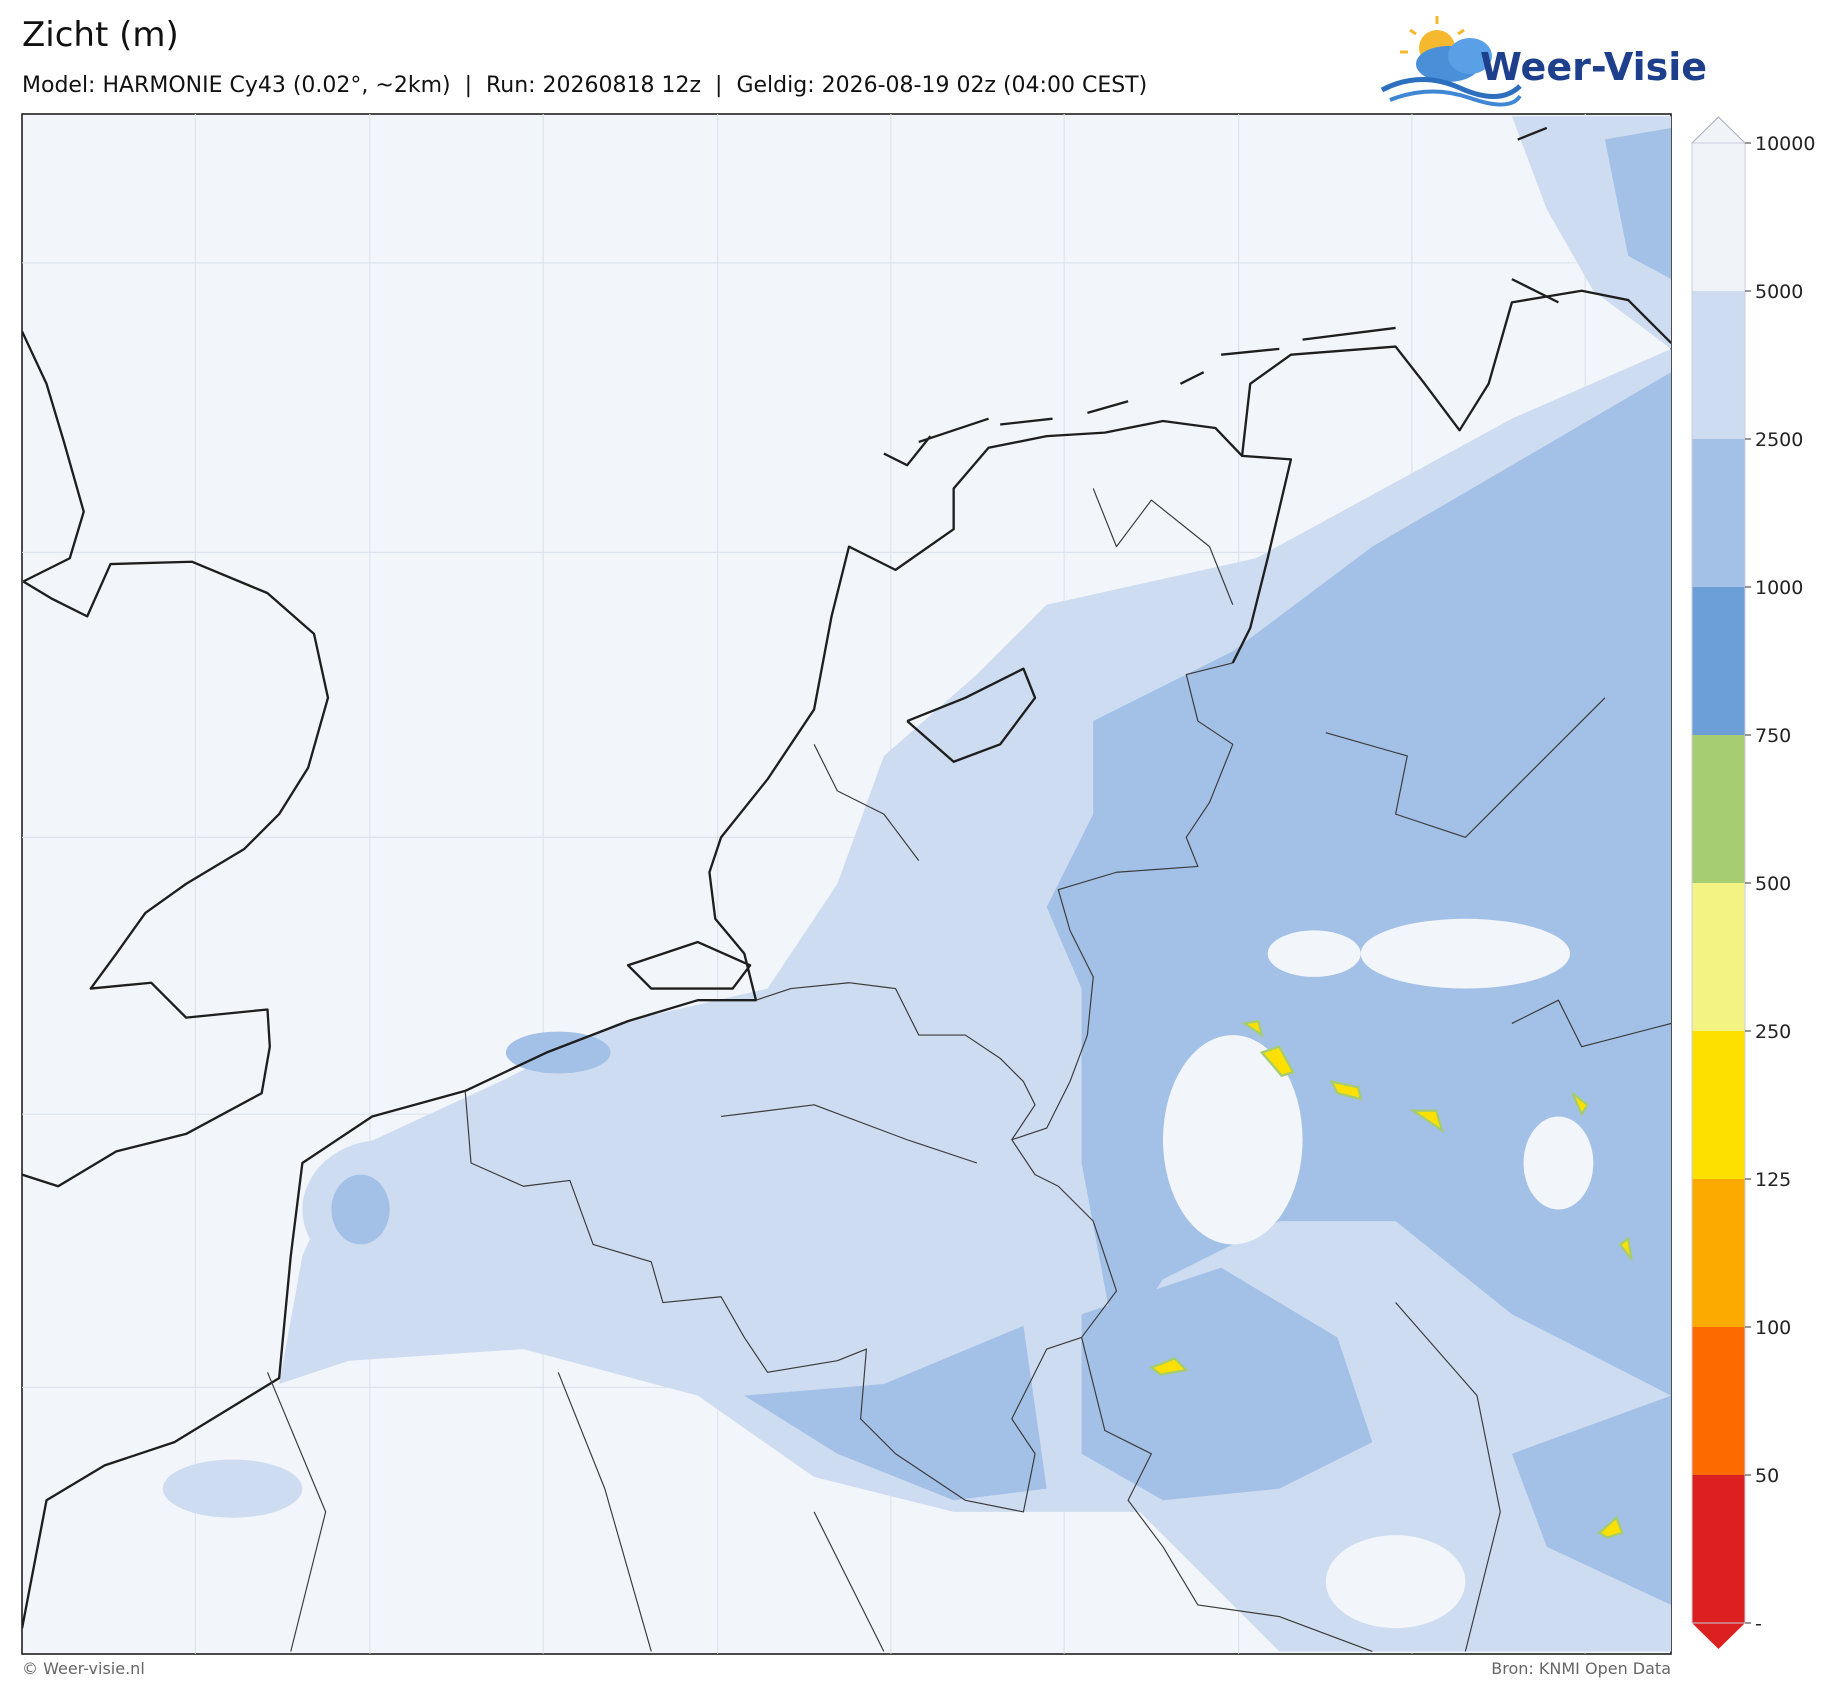 Image resolution: width=1824 pixels, height=1681 pixels. Describe the element at coordinates (1593, 67) in the screenshot. I see `logo-text: Weer-Visie` at that location.